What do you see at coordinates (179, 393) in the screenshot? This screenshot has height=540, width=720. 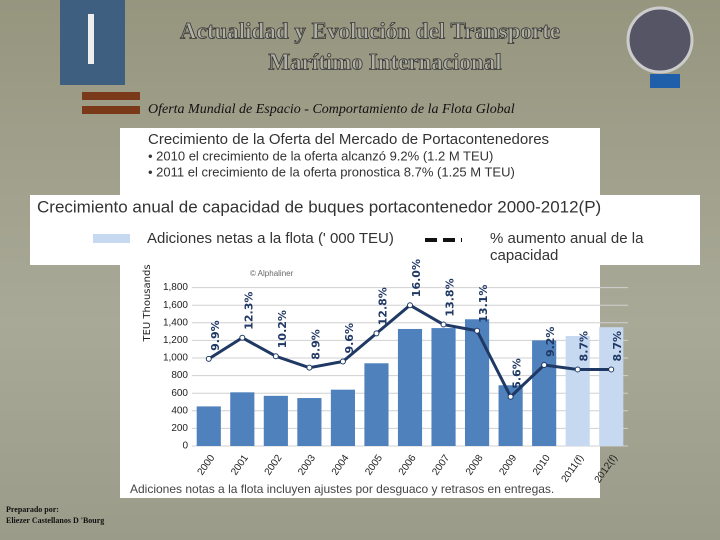 I see `y-tick-label: 600` at bounding box center [179, 393].